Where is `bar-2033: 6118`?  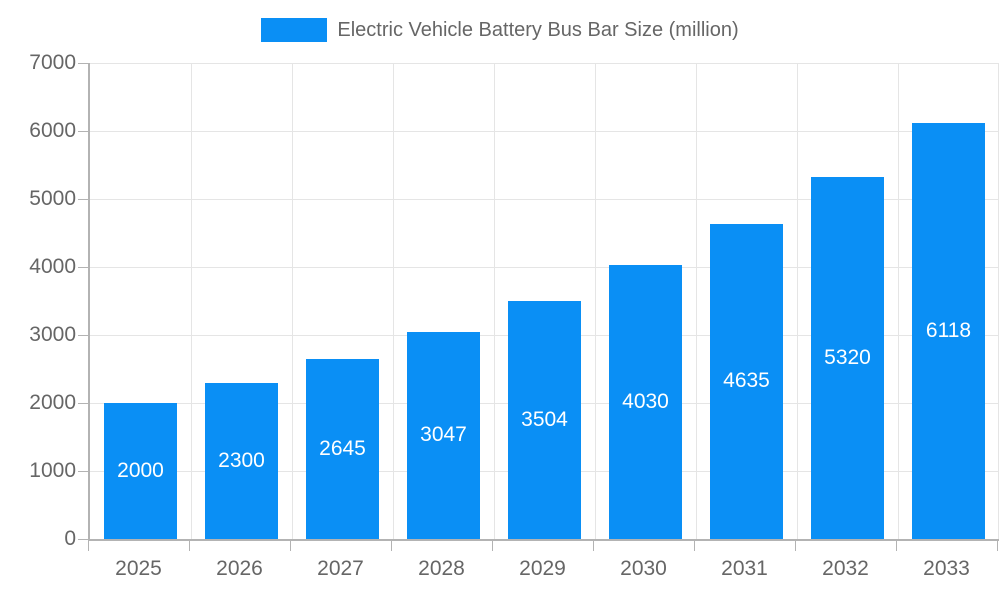 bar-2033: 6118 is located at coordinates (948, 330).